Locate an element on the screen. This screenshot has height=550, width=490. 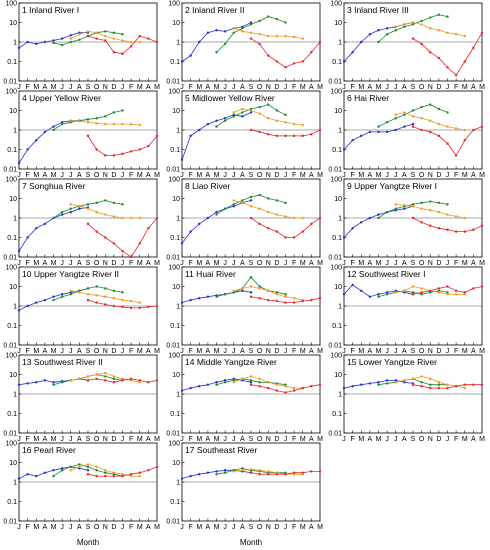
y-tick-label: 10 is located at coordinates (13, 111).